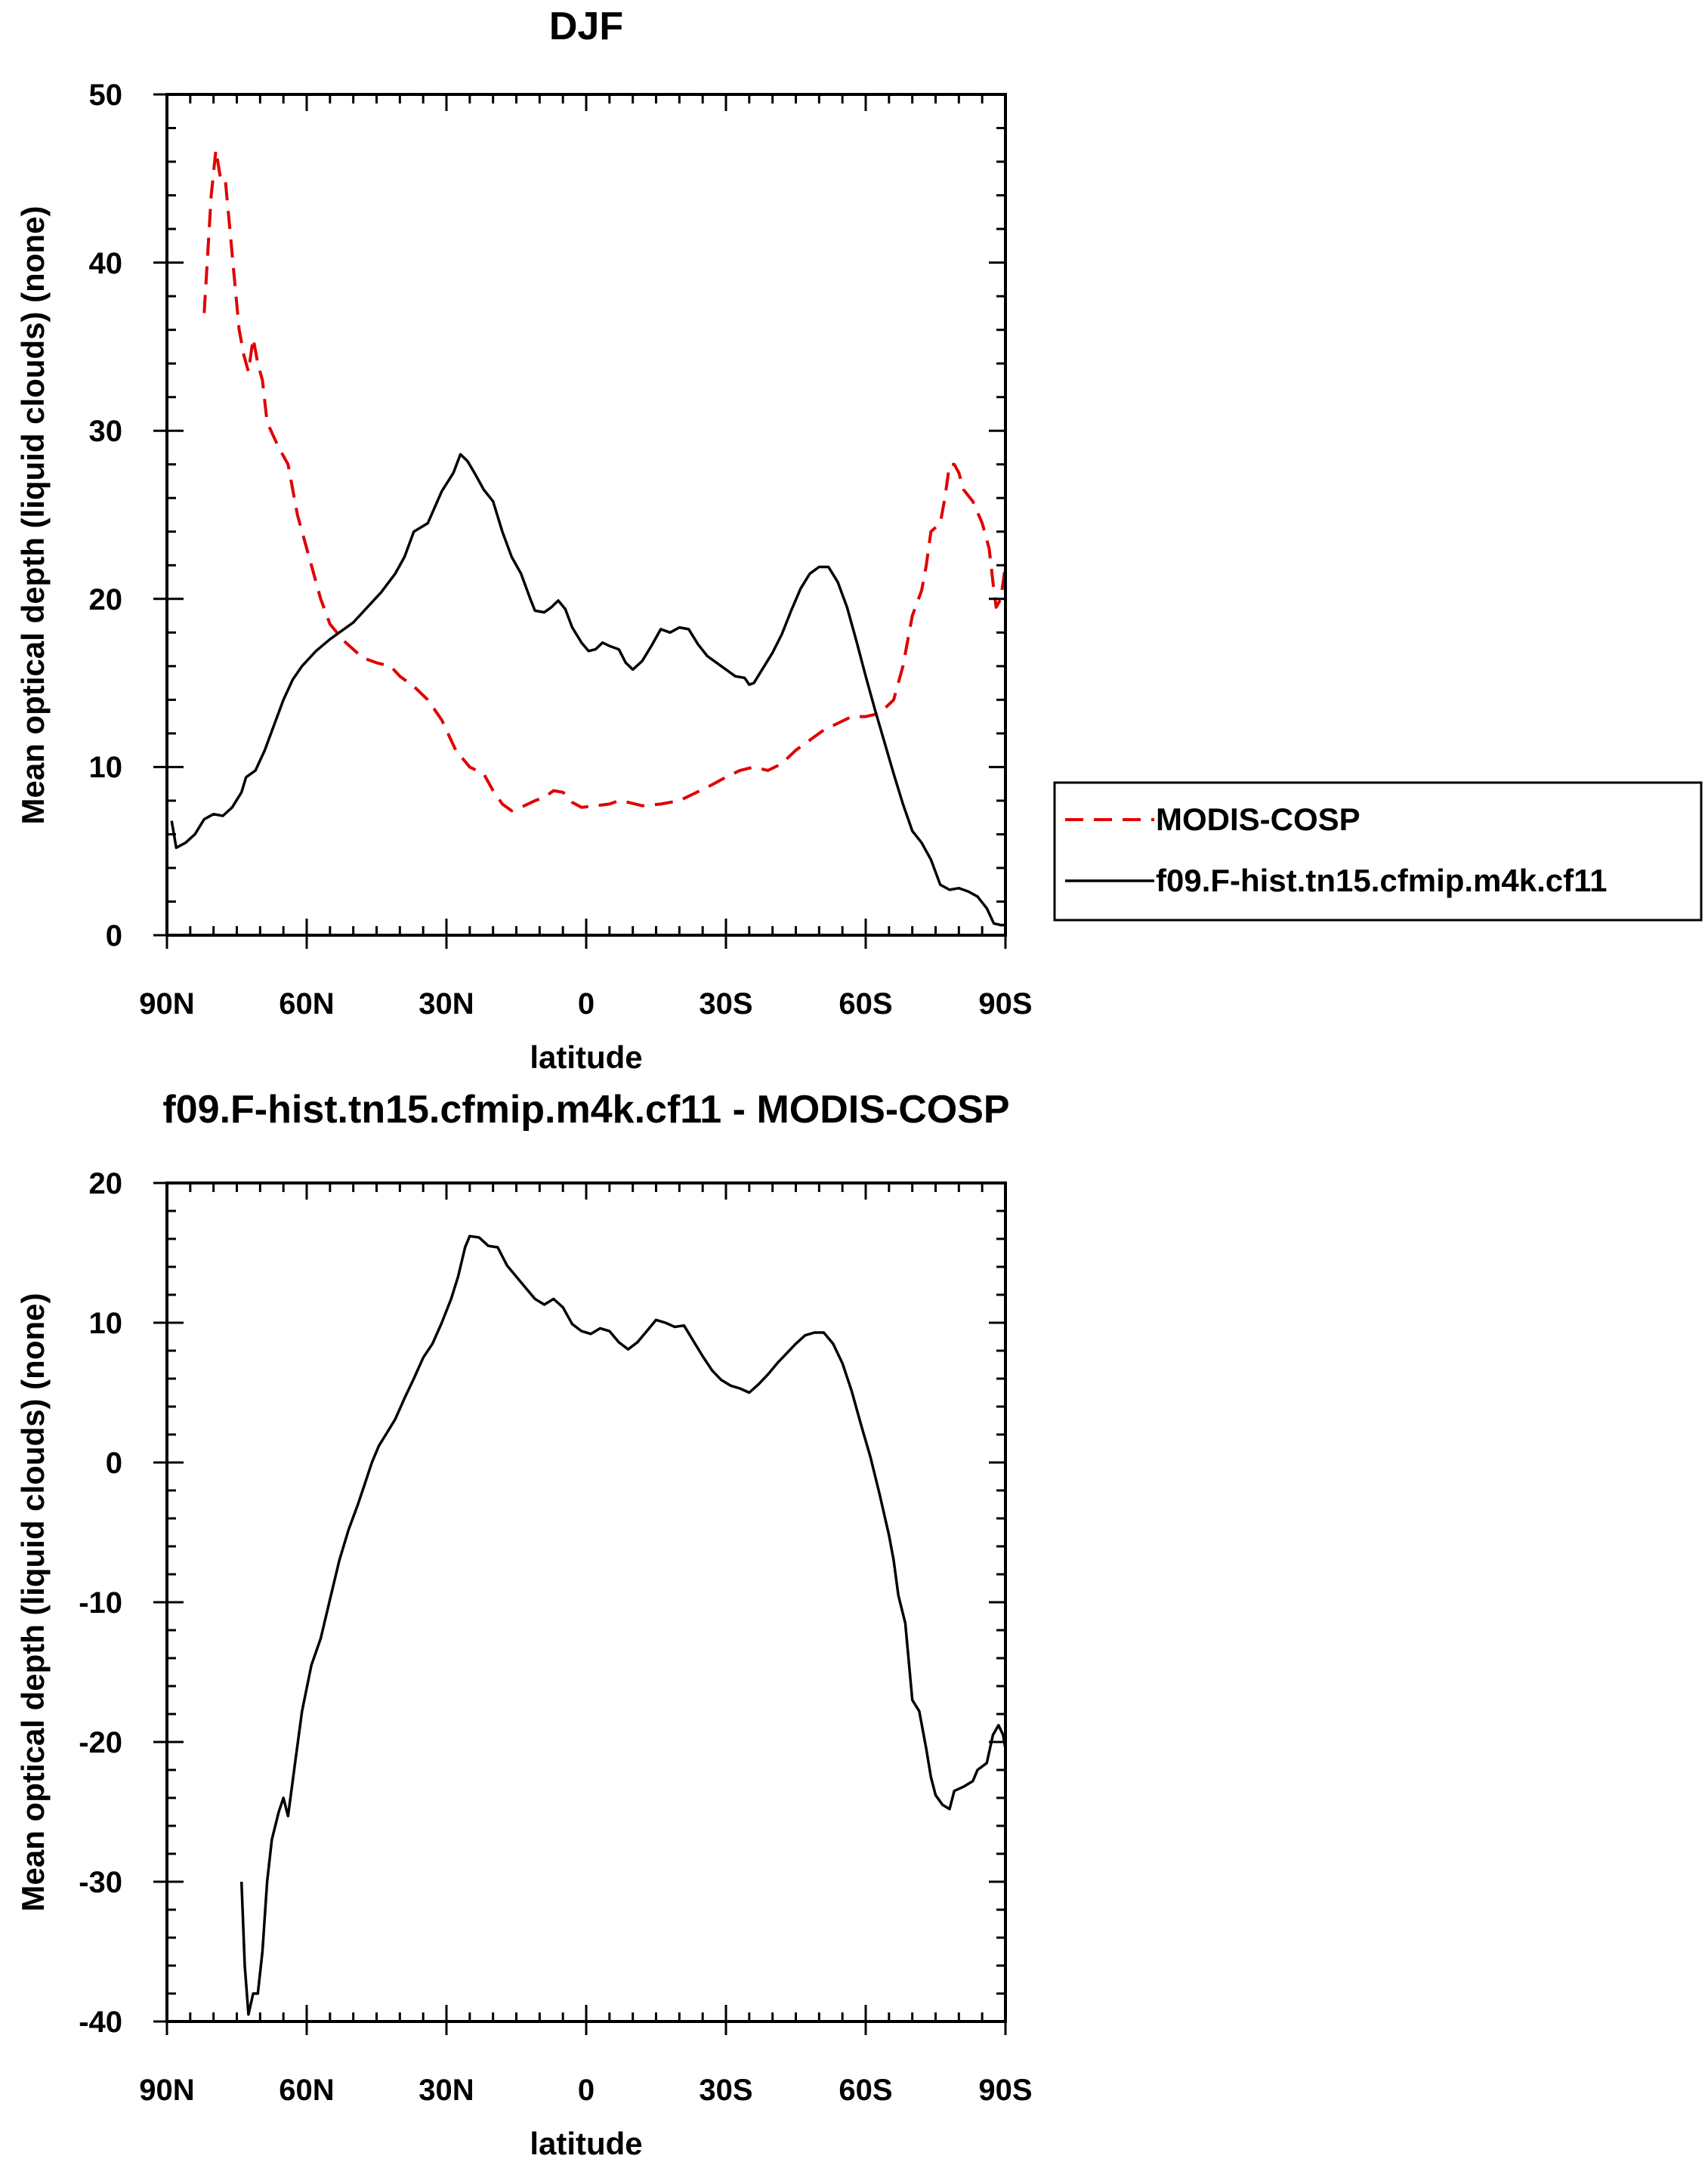 The image size is (1708, 2162). What do you see at coordinates (1258, 819) in the screenshot?
I see `legend-label-modis: MODIS-COSP` at bounding box center [1258, 819].